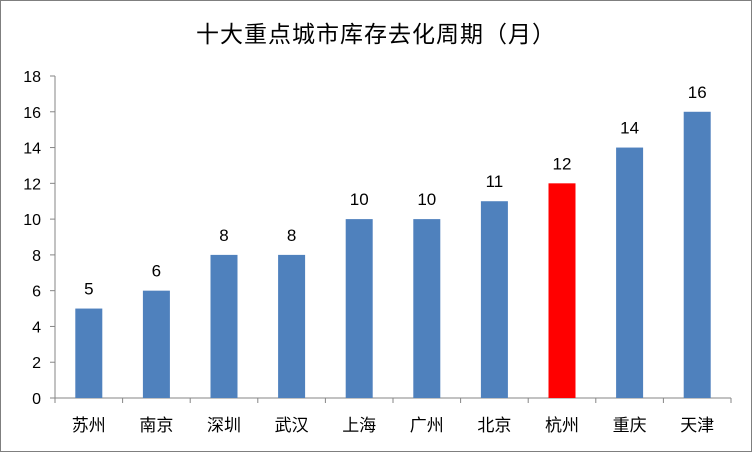  Describe the element at coordinates (156, 271) in the screenshot. I see `data-label: 6` at that location.